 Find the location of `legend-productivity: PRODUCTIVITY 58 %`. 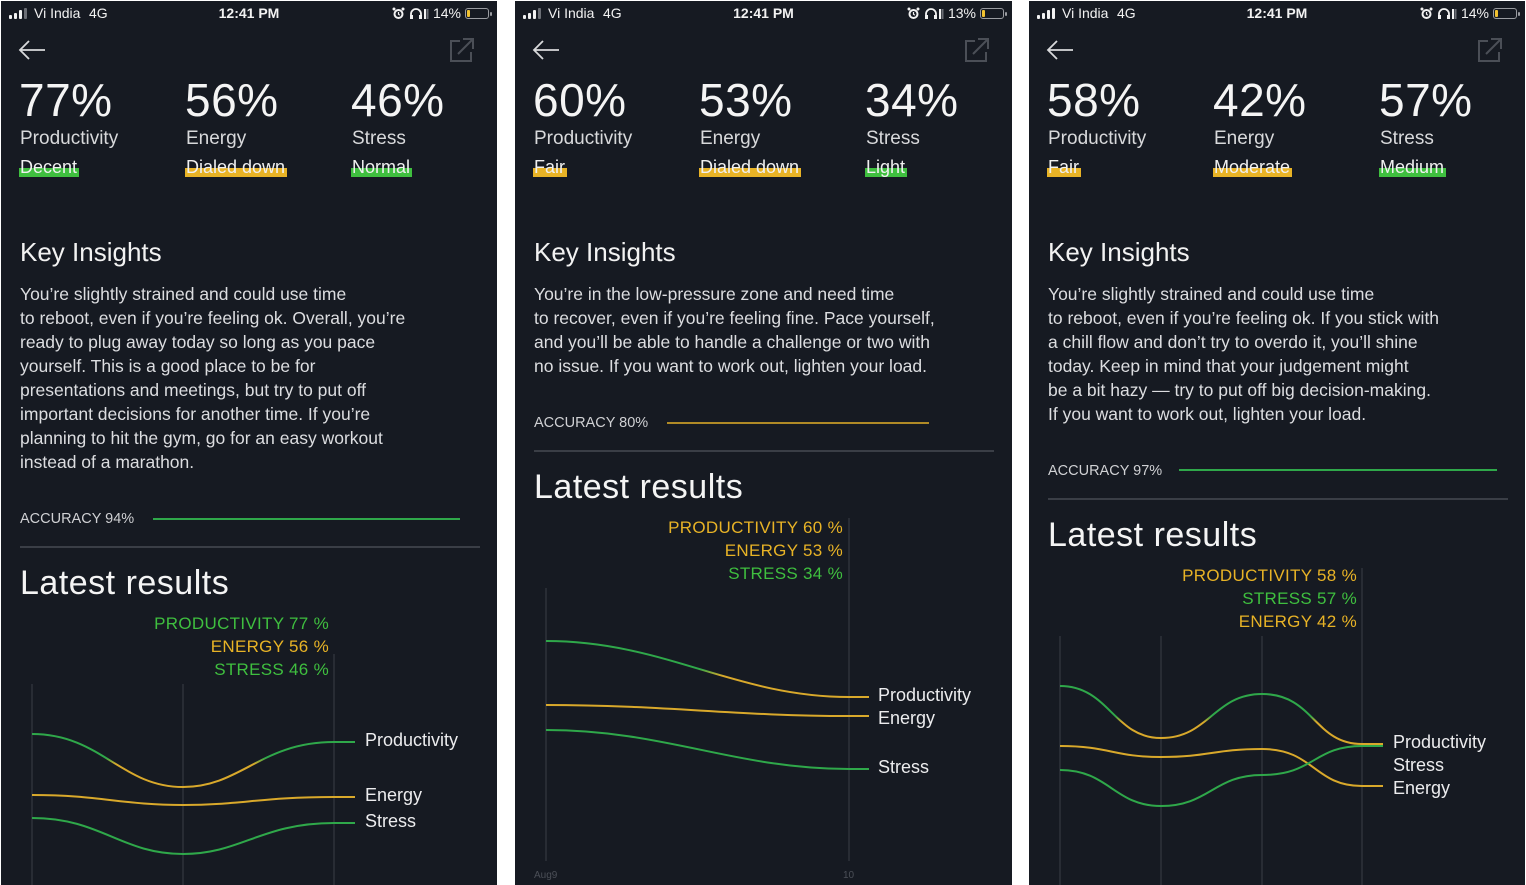

legend-productivity: PRODUCTIVITY 58 % is located at coordinates (1269, 575).